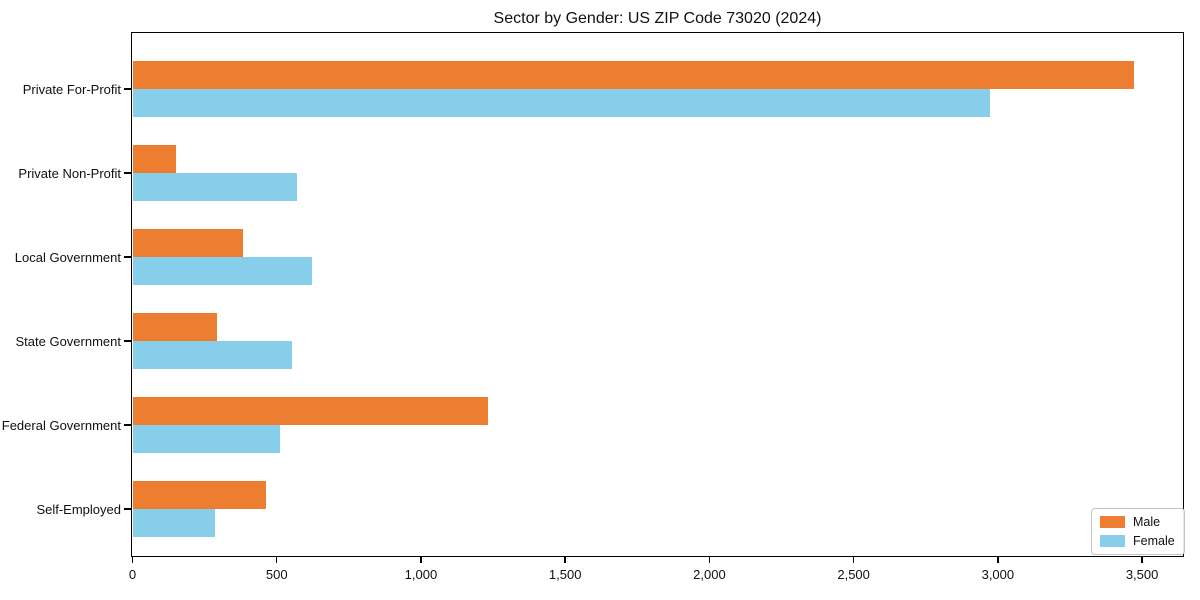 The width and height of the screenshot is (1200, 600). I want to click on x-tick-2000, so click(709, 559).